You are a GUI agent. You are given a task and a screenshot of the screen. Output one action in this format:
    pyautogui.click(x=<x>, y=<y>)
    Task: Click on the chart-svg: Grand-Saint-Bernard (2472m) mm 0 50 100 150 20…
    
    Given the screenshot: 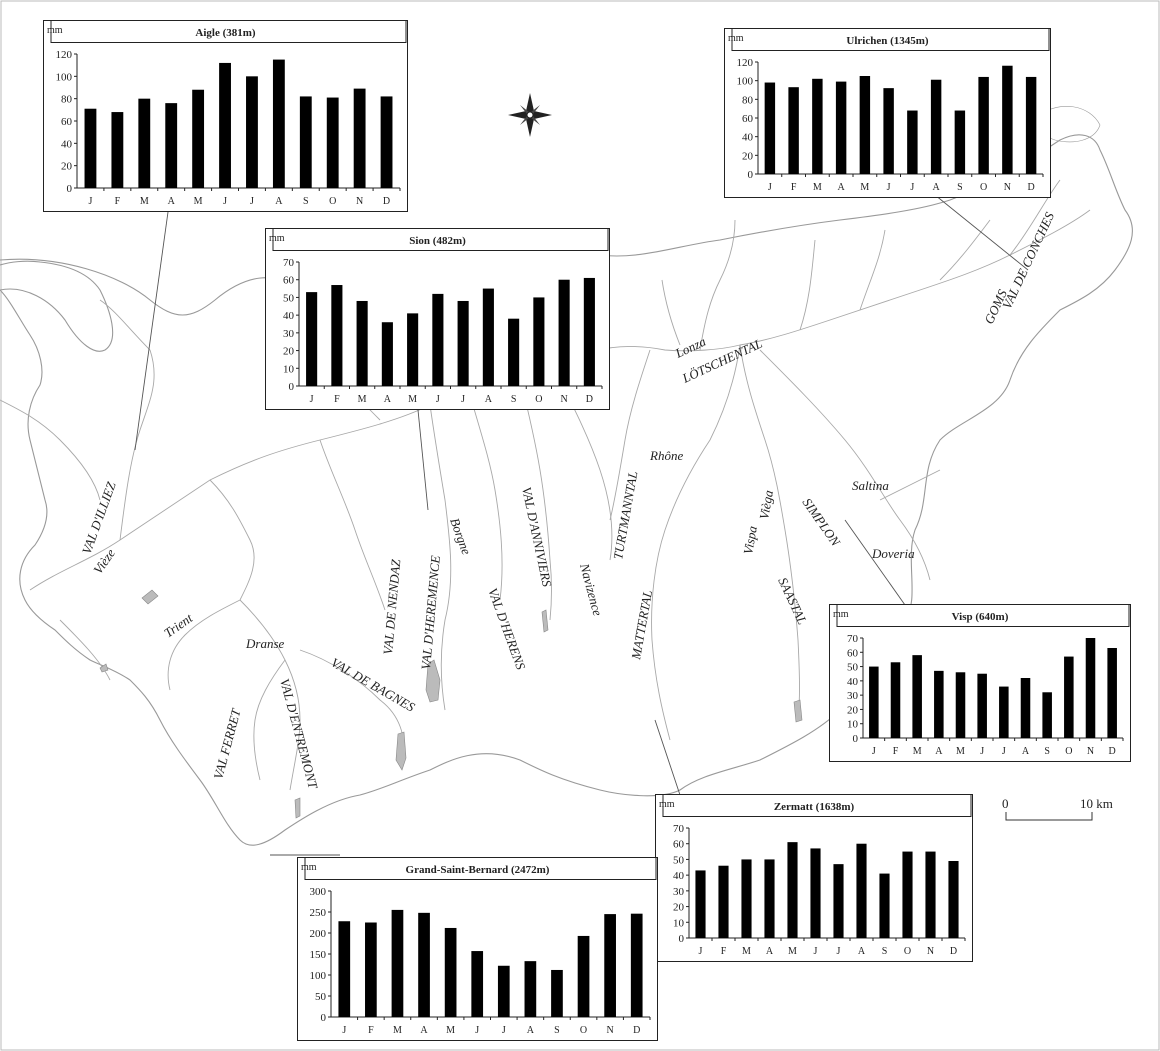 What is the action you would take?
    pyautogui.click(x=477, y=949)
    